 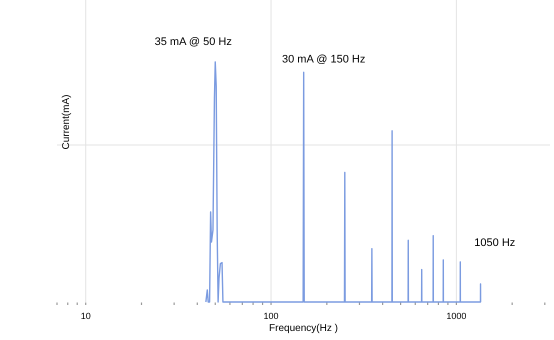 What do you see at coordinates (271, 316) in the screenshot?
I see `x-tick-label: 100` at bounding box center [271, 316].